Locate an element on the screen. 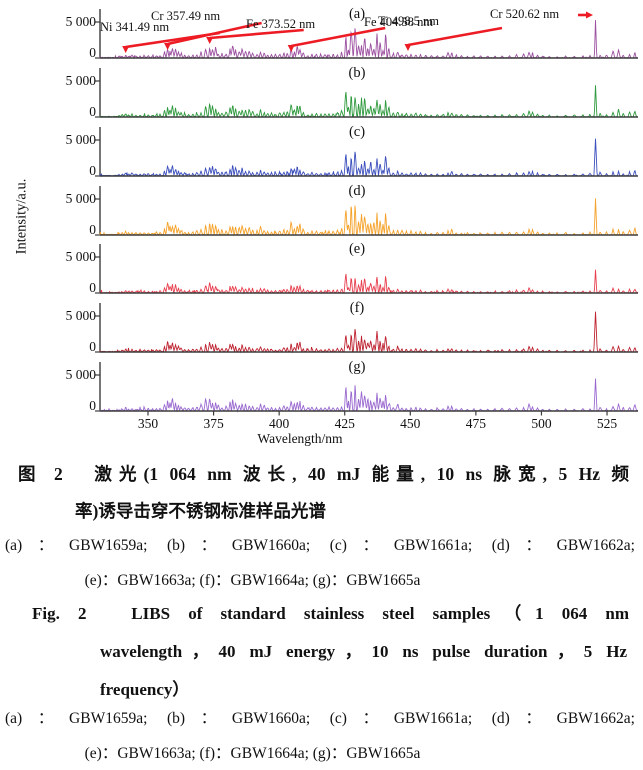  spectrum-panel-d is located at coordinates (367, 210).